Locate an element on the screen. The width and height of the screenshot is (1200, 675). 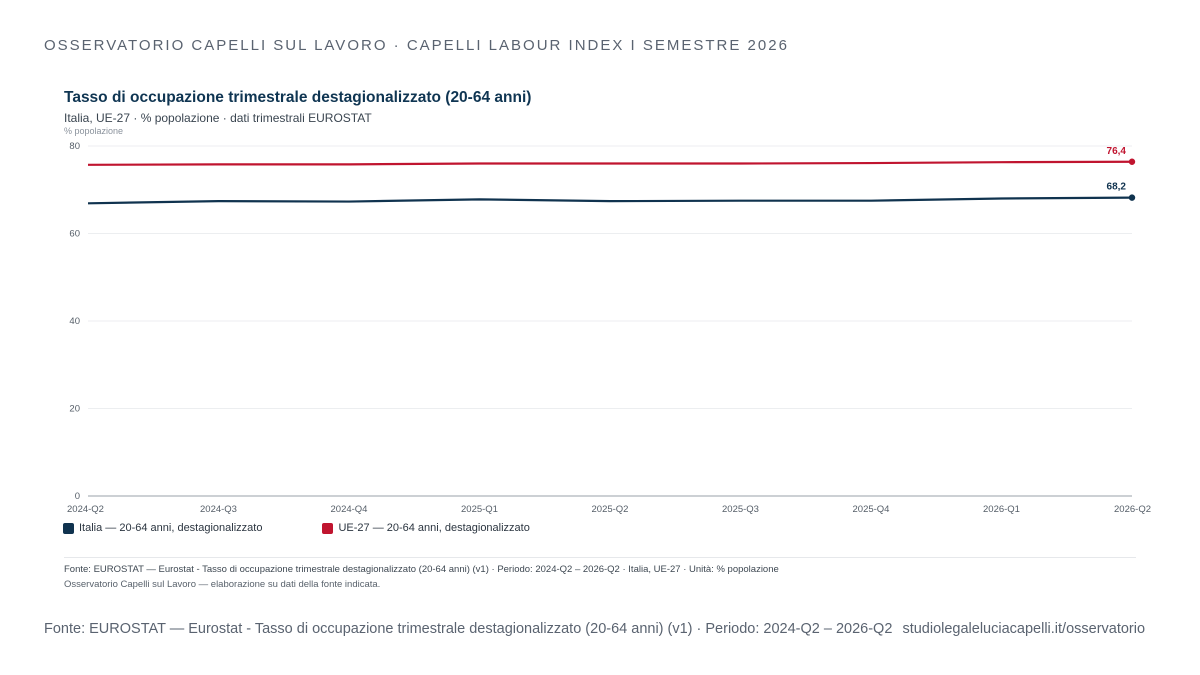
end-value-label-1: 76,4 is located at coordinates (1117, 151).